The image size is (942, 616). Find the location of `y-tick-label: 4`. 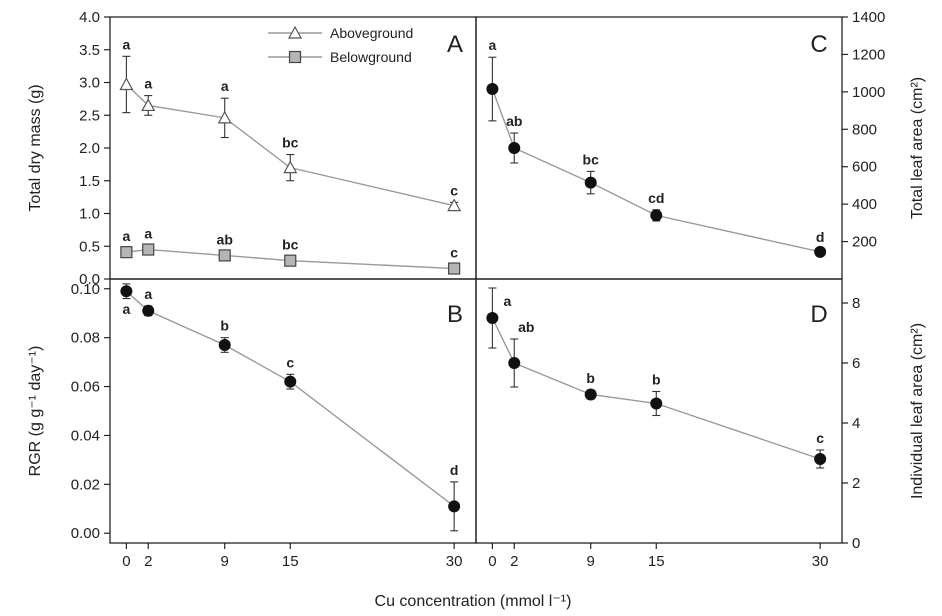

y-tick-label: 4 is located at coordinates (856, 423).